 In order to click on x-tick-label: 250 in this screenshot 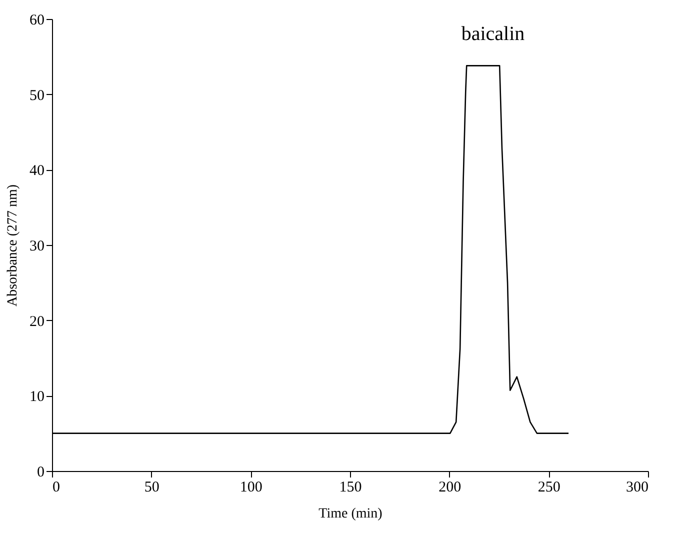, I will do `click(549, 488)`.